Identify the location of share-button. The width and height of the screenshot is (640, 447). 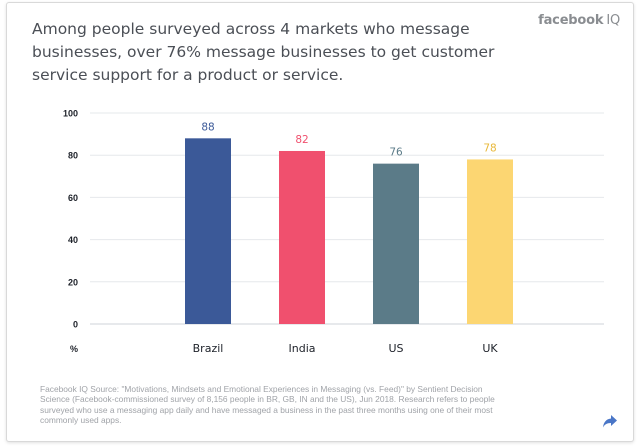
(610, 421).